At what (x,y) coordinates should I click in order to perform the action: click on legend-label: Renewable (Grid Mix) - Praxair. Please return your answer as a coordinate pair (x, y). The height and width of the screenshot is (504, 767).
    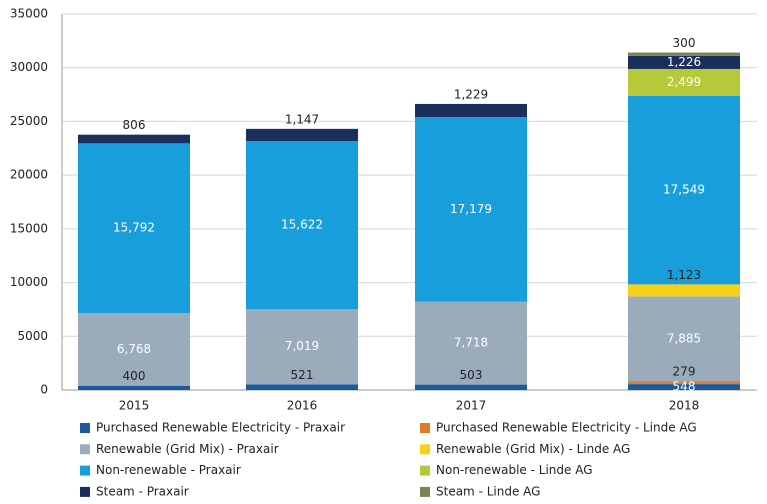
    Looking at the image, I should click on (187, 449).